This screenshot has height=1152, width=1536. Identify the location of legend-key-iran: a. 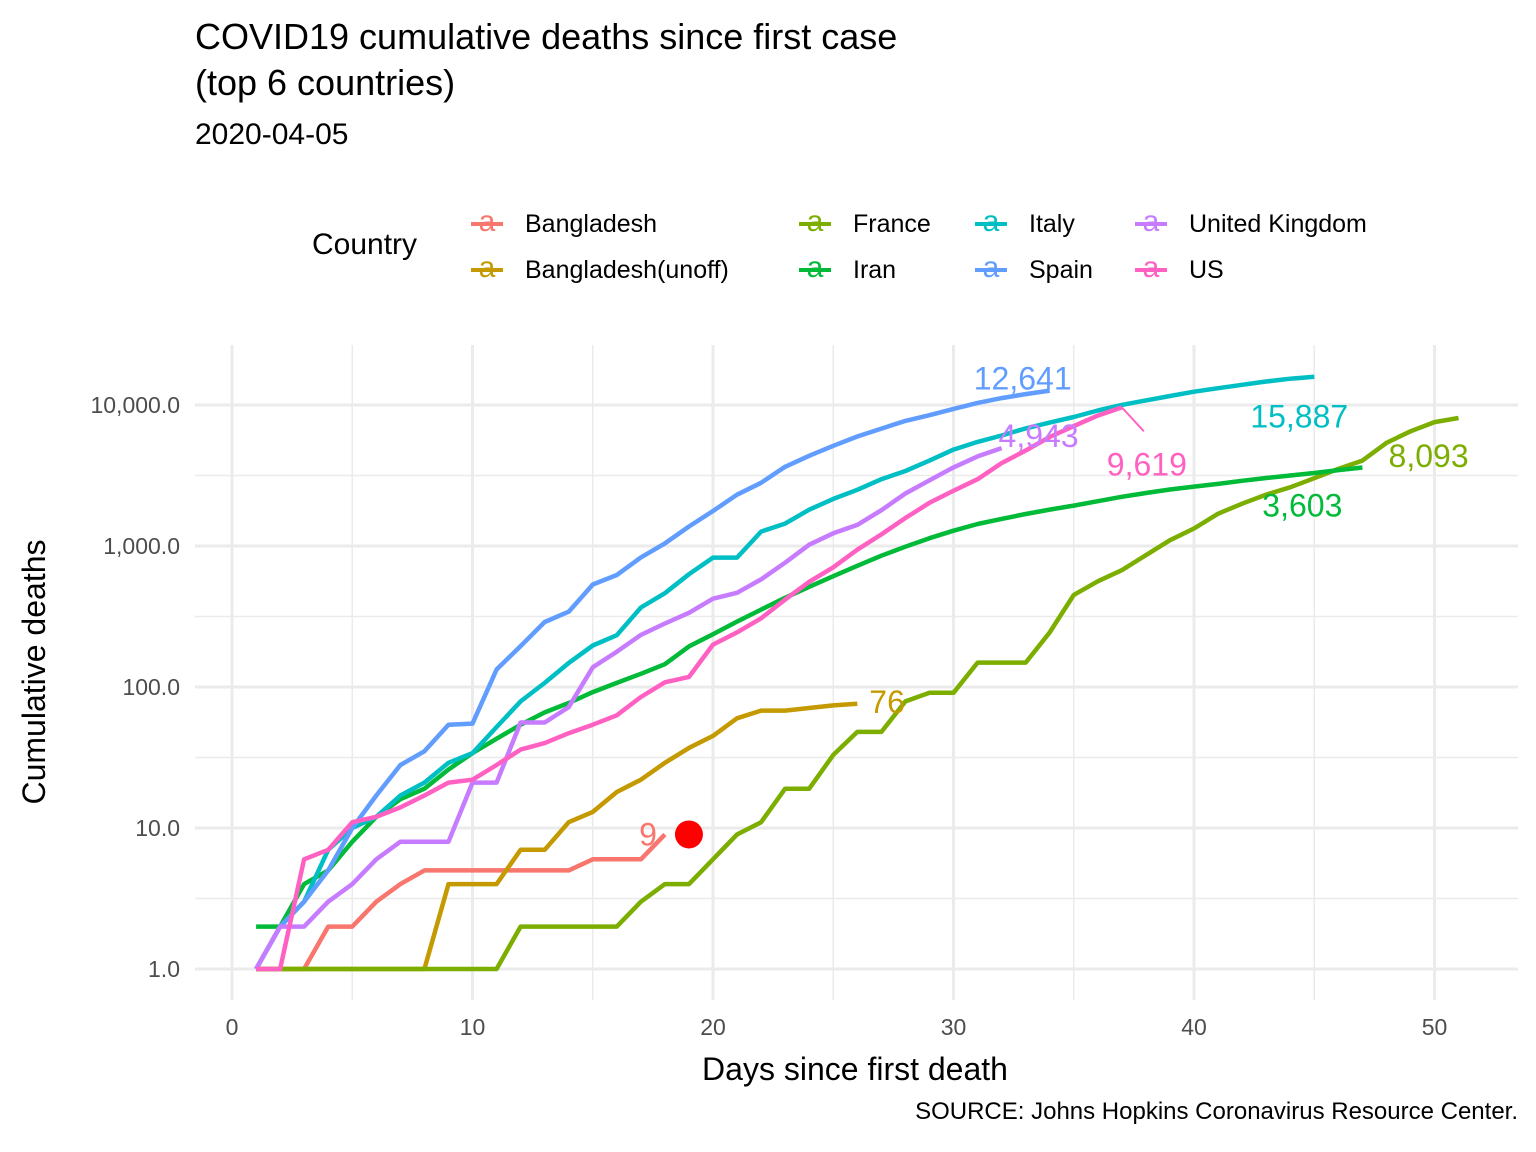
(815, 270).